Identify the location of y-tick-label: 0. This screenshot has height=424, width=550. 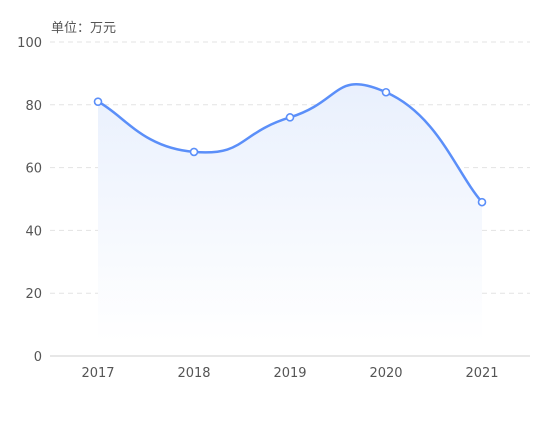
(38, 357).